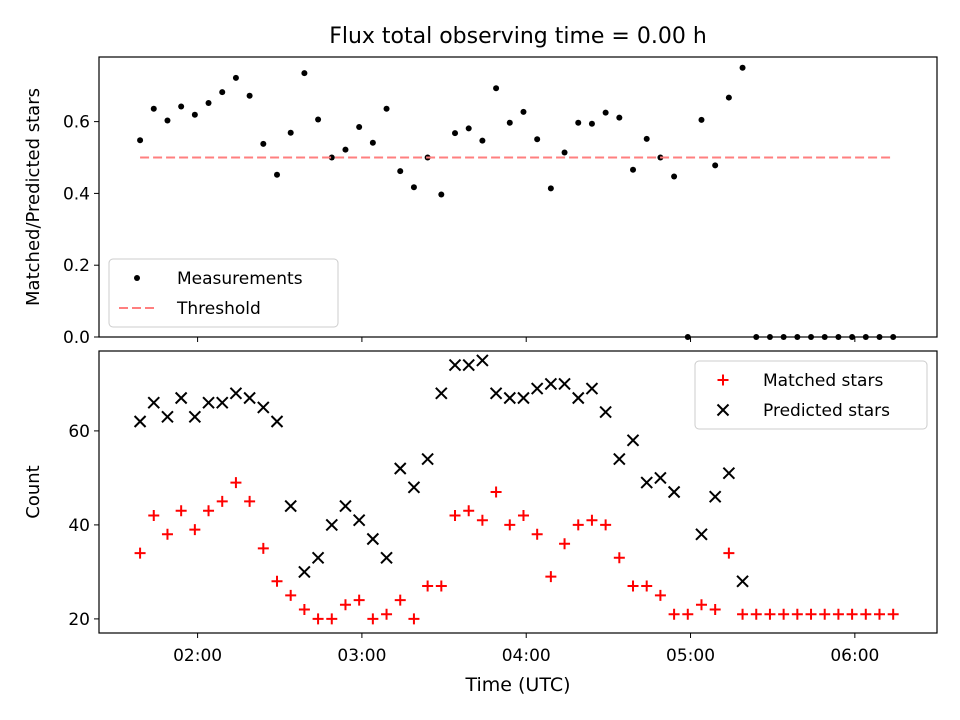 This screenshot has width=960, height=720. I want to click on figure-title: Flux total observing time = 0.00 h, so click(518, 36).